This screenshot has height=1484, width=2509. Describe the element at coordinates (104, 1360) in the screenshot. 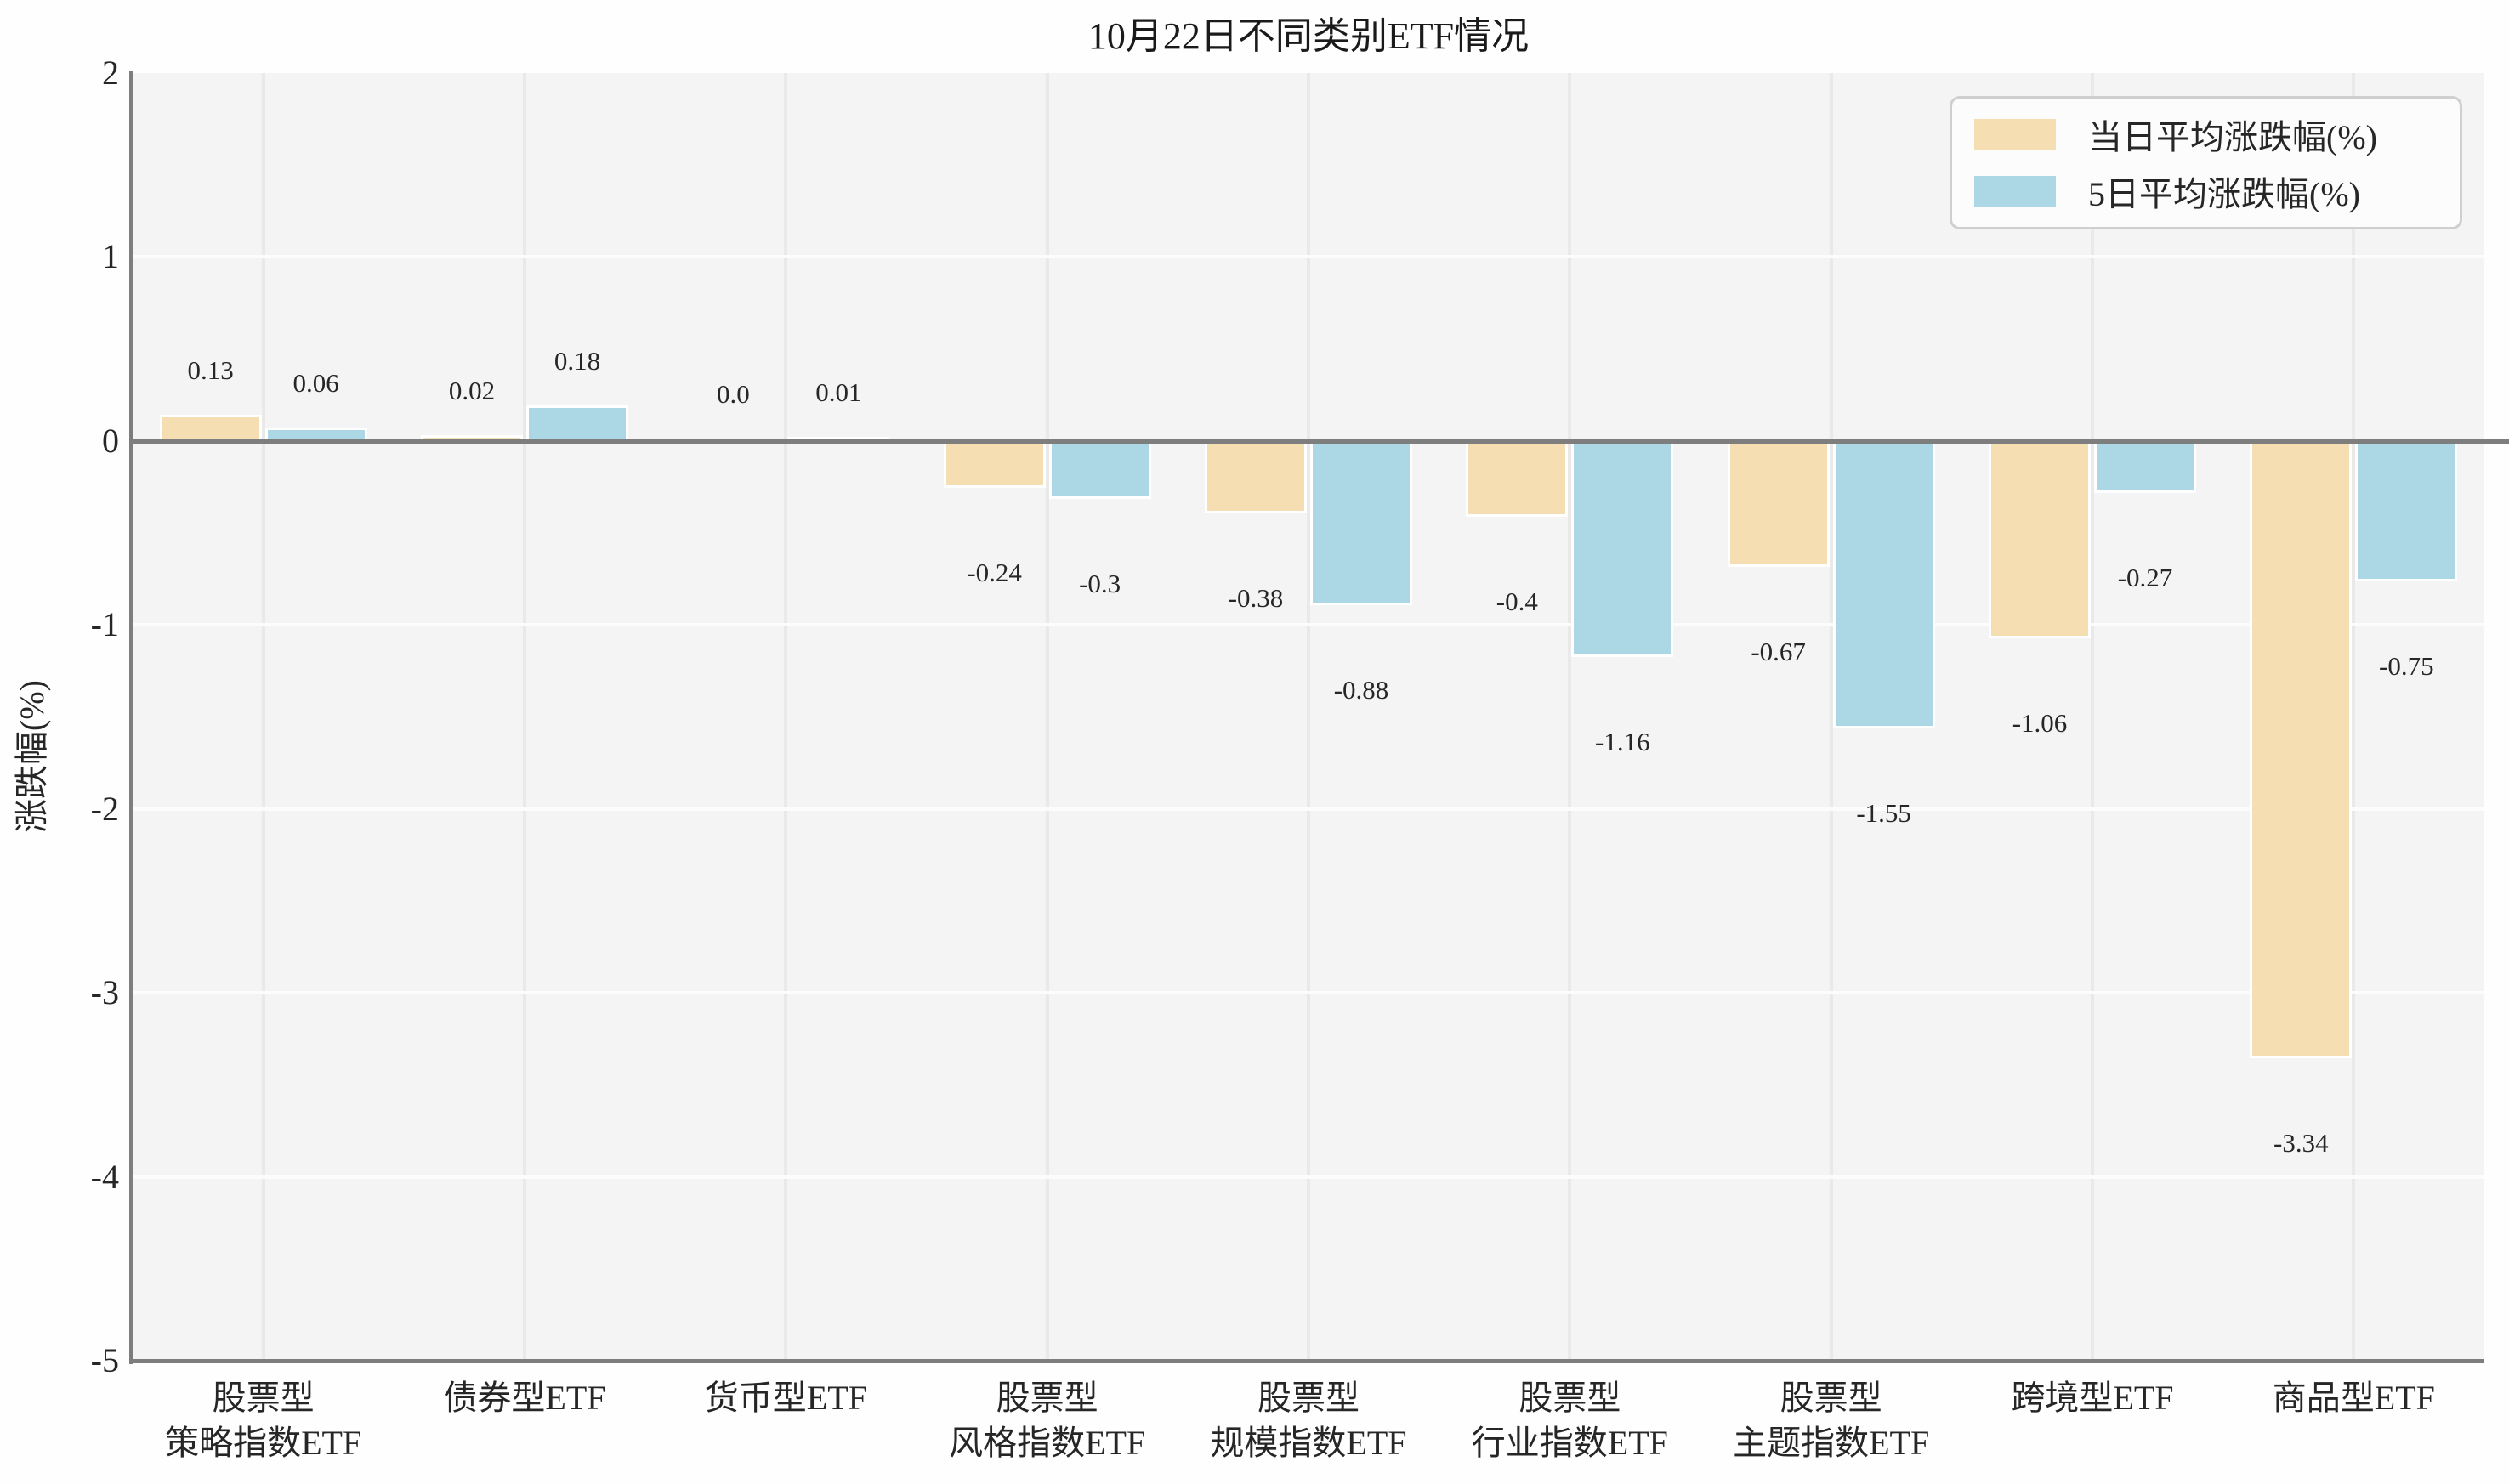

I see `y-tick-label: -5` at that location.